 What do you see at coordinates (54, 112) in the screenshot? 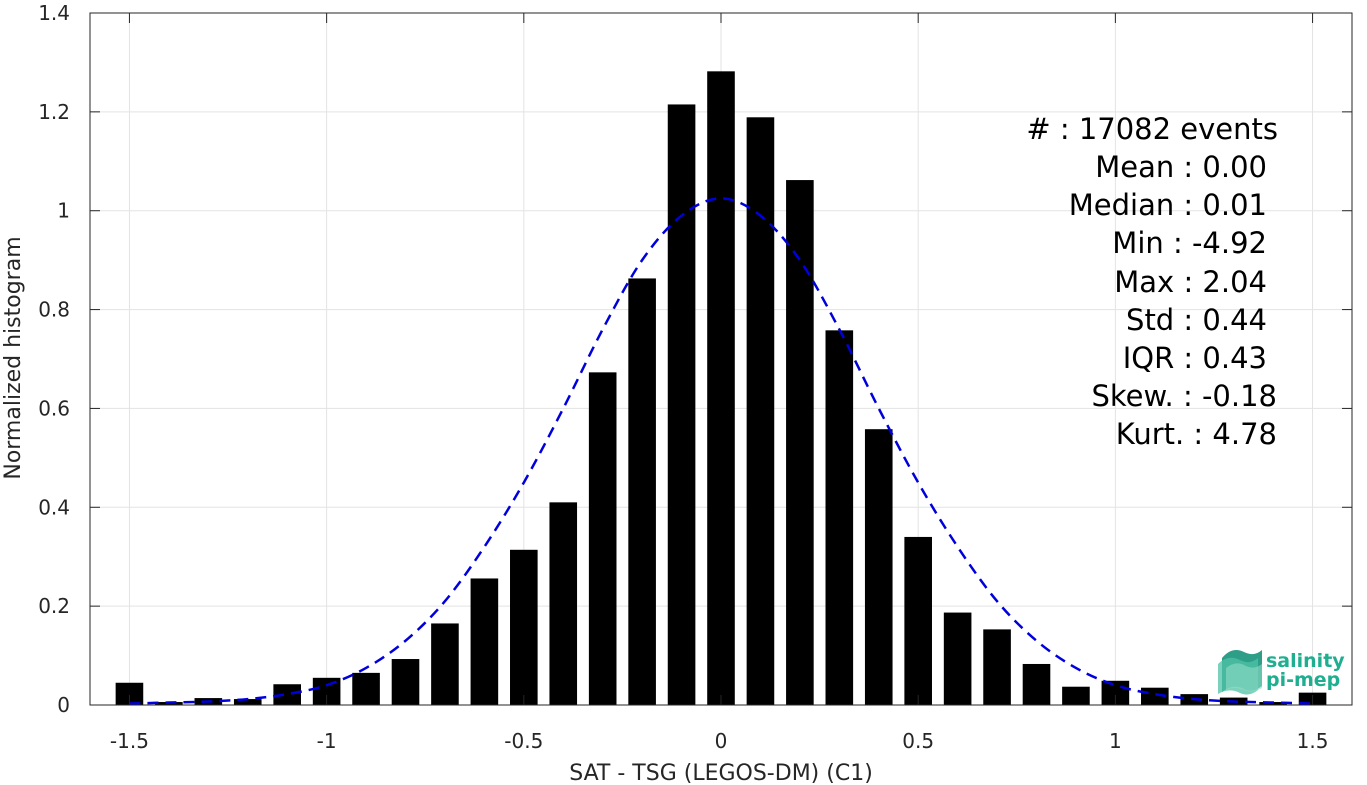
I see `y-tick-label: 1.2` at bounding box center [54, 112].